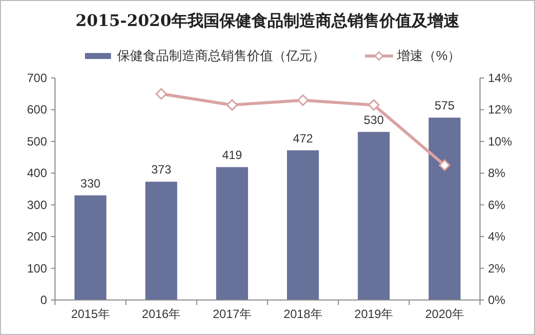  What do you see at coordinates (500, 109) in the screenshot?
I see `y2-tick-label: 12%` at bounding box center [500, 109].